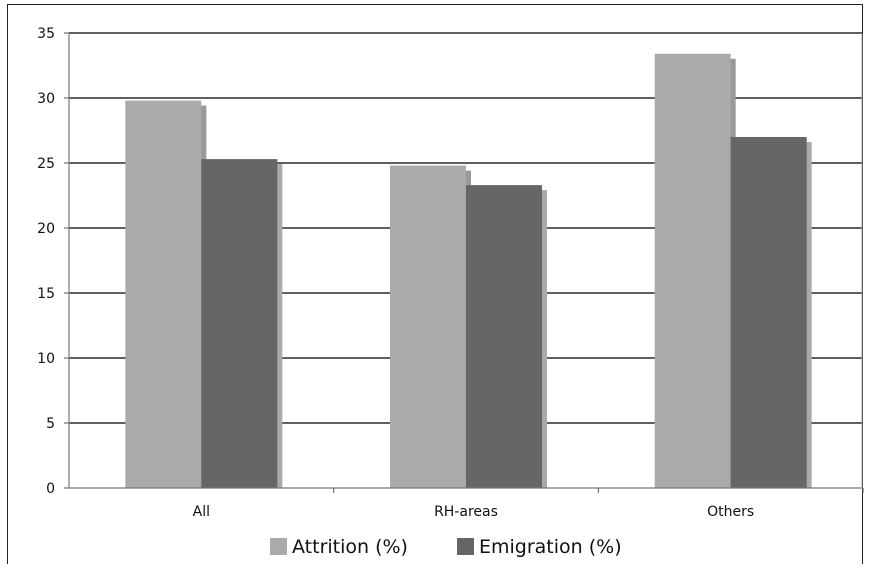 This screenshot has width=871, height=571. What do you see at coordinates (46, 164) in the screenshot?
I see `y-tick-label: 25` at bounding box center [46, 164].